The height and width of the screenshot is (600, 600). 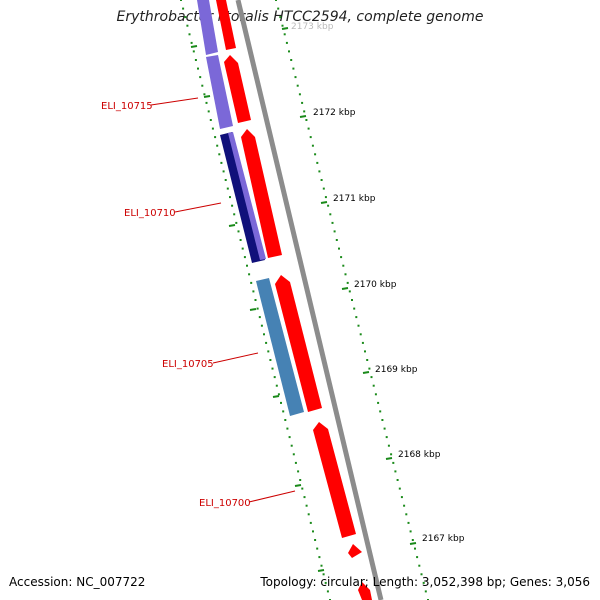 I want to click on gene-label: ELI_10705, so click(x=188, y=364).